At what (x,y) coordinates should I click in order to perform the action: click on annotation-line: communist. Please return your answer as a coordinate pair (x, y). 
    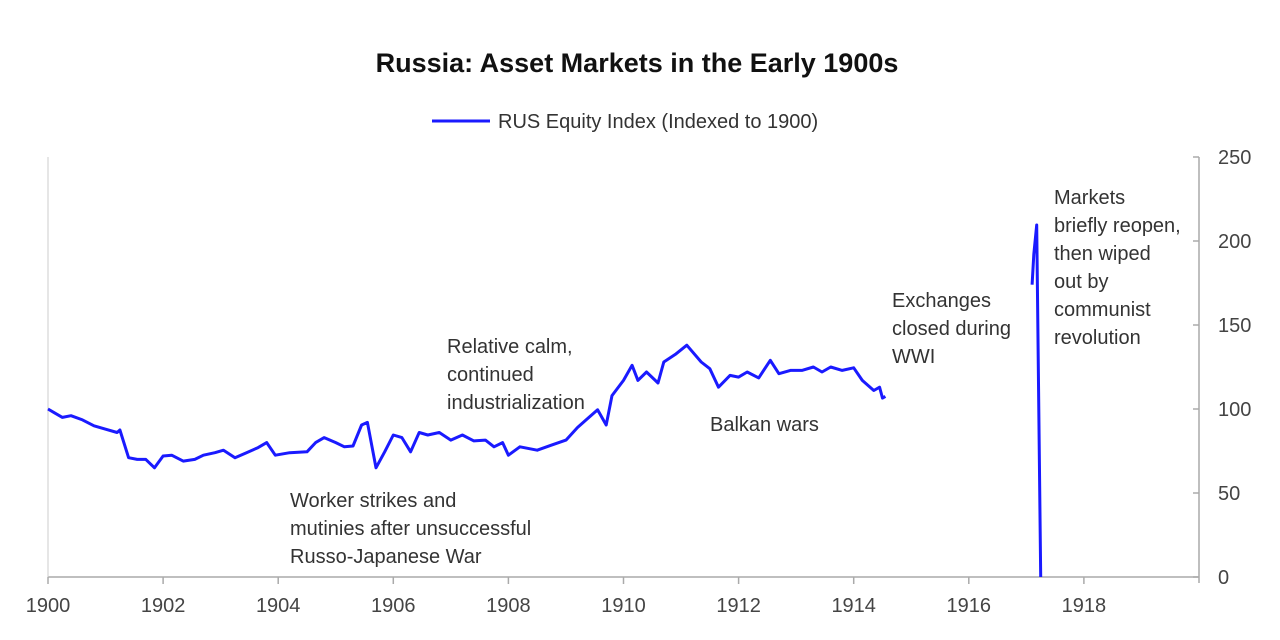
    Looking at the image, I should click on (1102, 310).